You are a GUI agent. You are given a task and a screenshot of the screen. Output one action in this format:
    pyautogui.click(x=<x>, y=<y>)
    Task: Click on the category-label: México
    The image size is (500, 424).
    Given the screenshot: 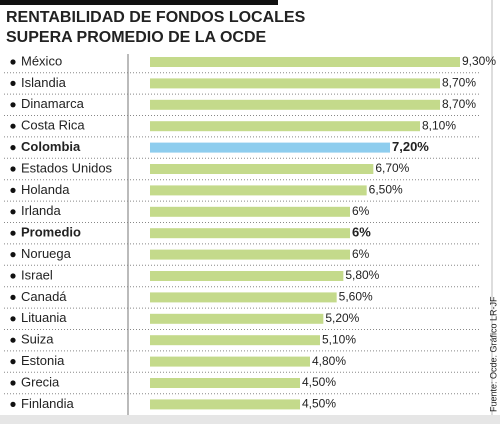 What is the action you would take?
    pyautogui.click(x=41, y=60)
    